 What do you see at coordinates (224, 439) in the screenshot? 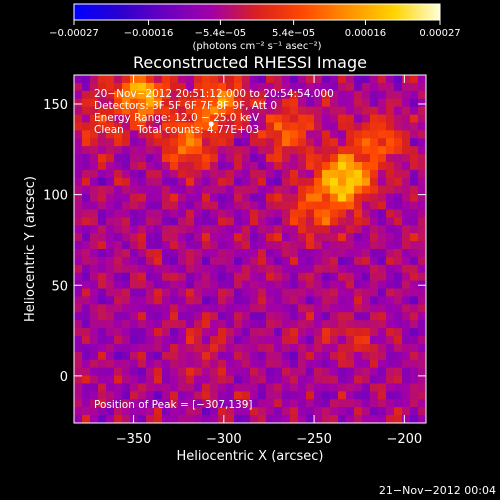
I see `x-tick-label: −300` at bounding box center [224, 439].